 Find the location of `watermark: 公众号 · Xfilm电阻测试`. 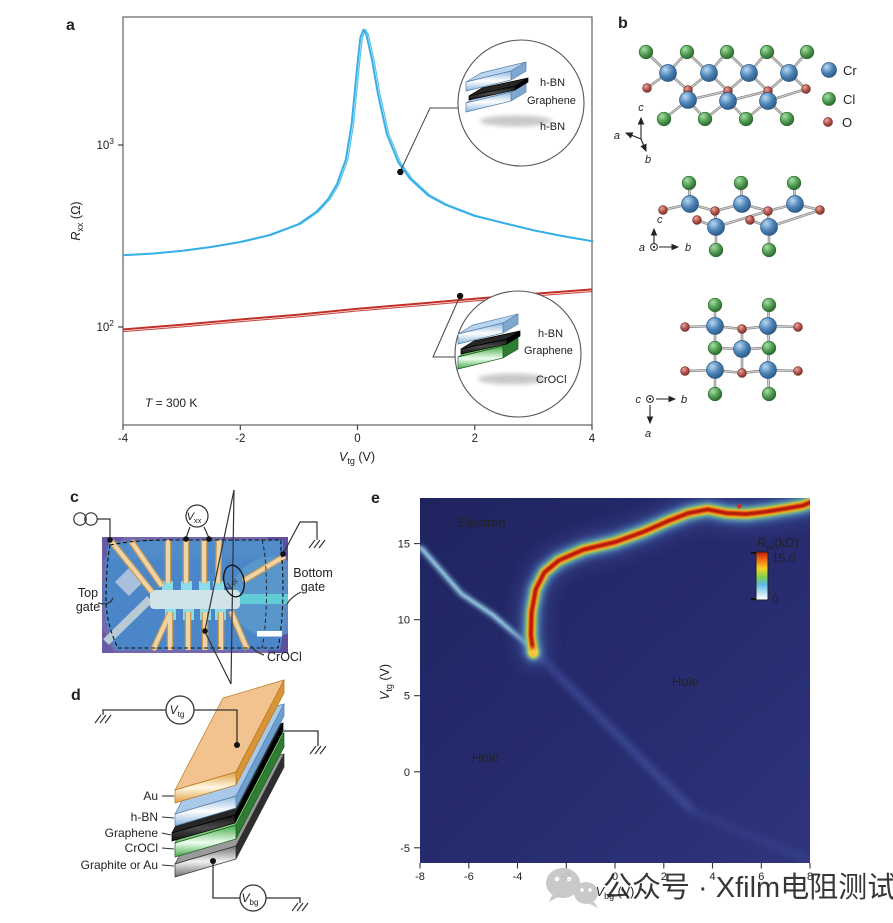

watermark: 公众号 · Xfilm电阻测试 is located at coordinates (719, 888).